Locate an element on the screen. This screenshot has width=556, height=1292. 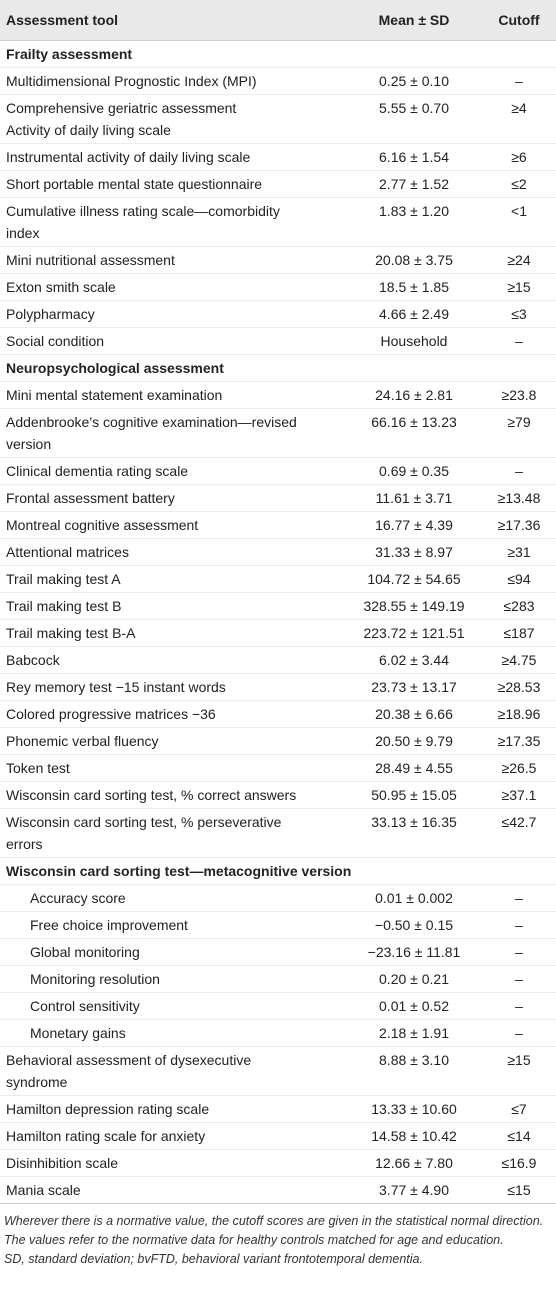
tool-name: Disinhibition scale is located at coordinates (173, 1163).